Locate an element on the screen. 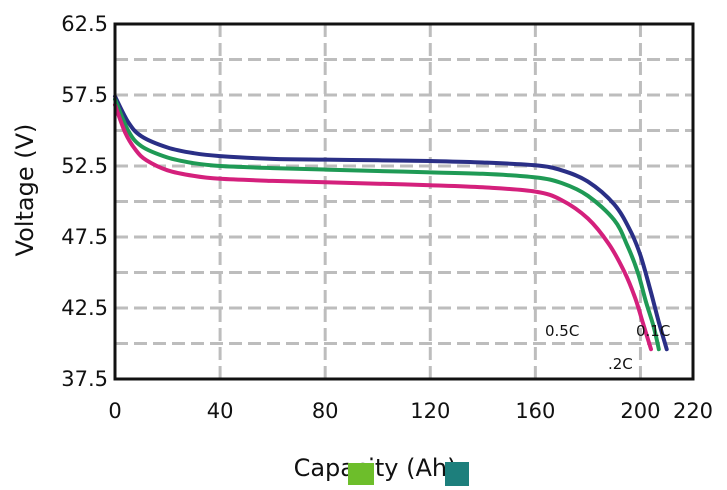  x-tick-label: 200 is located at coordinates (640, 411).